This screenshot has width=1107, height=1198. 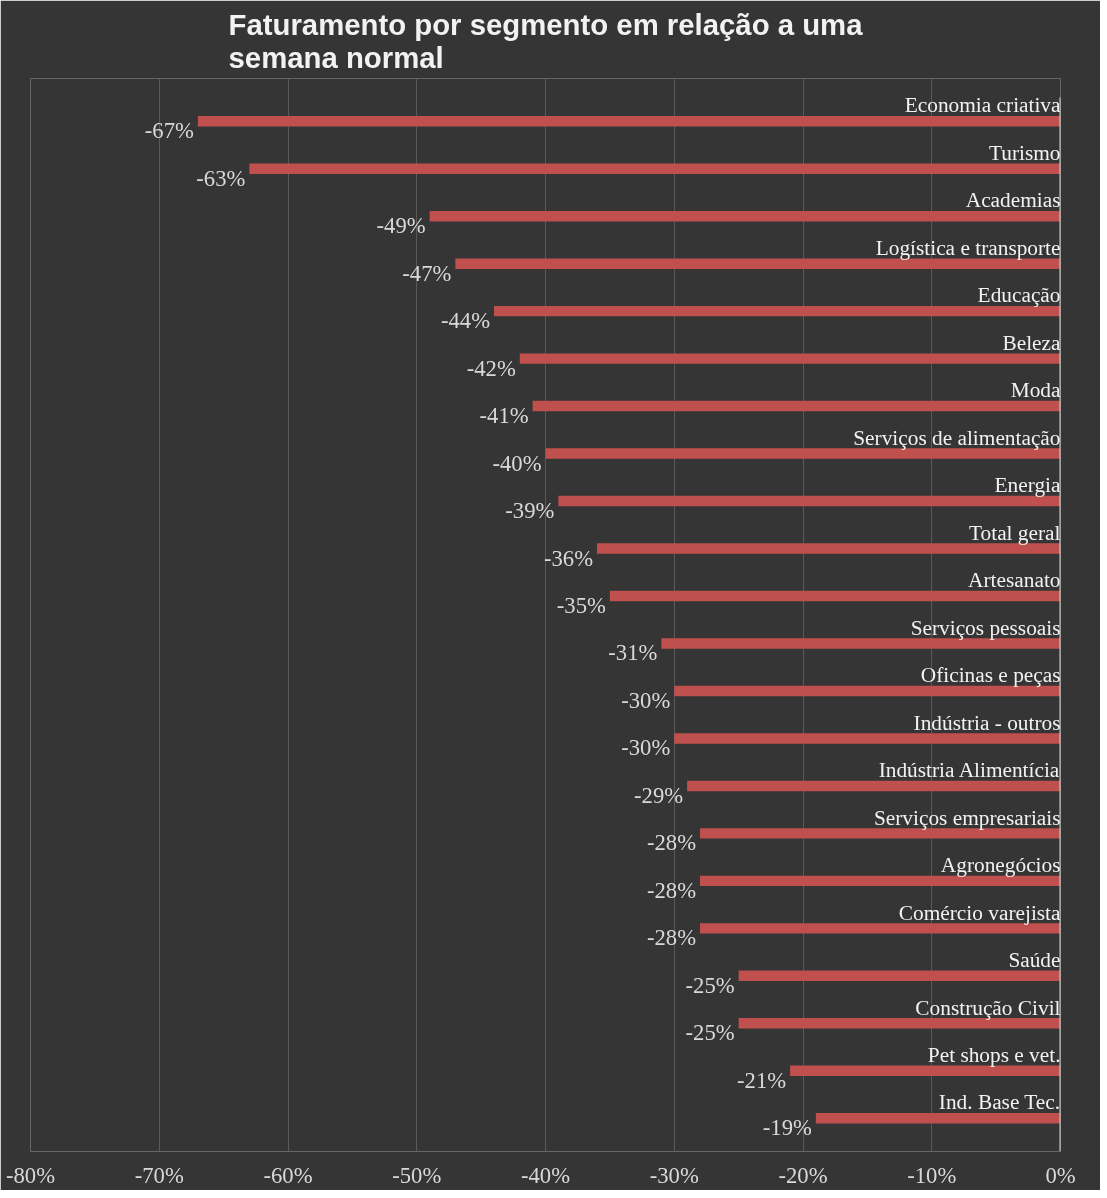 What do you see at coordinates (545, 1175) in the screenshot?
I see `x-tick-label: -40%` at bounding box center [545, 1175].